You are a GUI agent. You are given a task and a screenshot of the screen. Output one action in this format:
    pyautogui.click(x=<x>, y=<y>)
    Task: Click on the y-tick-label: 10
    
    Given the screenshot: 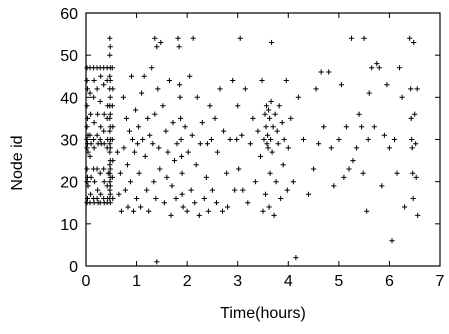 What is the action you would take?
    pyautogui.click(x=69, y=225)
    